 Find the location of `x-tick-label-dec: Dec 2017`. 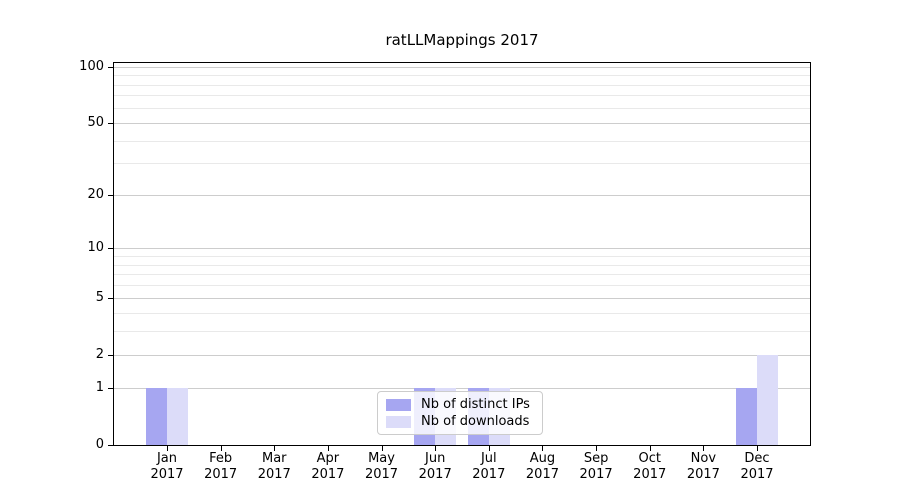

x-tick-label-dec: Dec 2017 is located at coordinates (757, 467).